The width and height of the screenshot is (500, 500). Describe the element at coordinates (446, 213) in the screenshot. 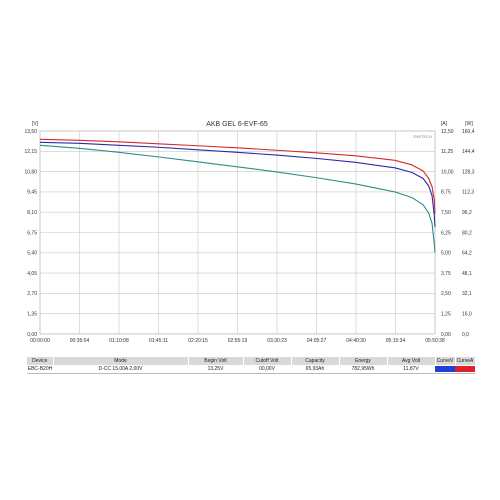

I see `y-right-a-tick-label: 7,50` at that location.